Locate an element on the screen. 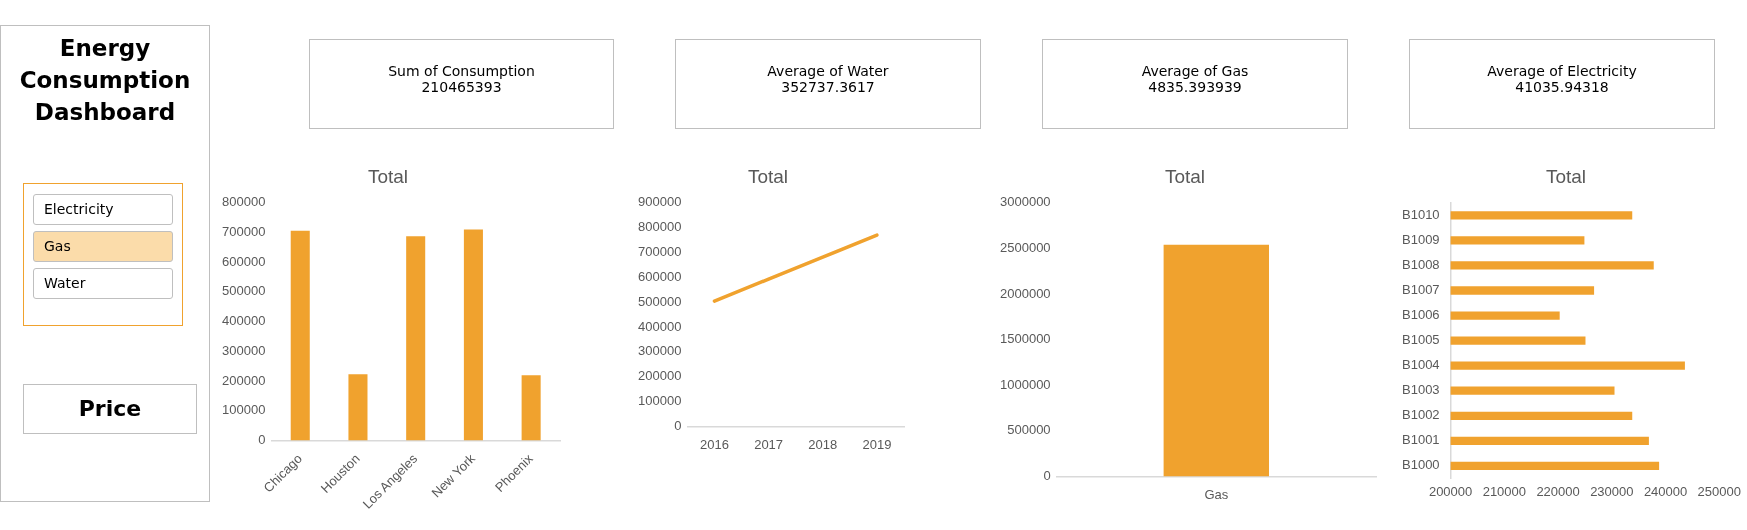  text: Average of Electricity is located at coordinates (1562, 71).